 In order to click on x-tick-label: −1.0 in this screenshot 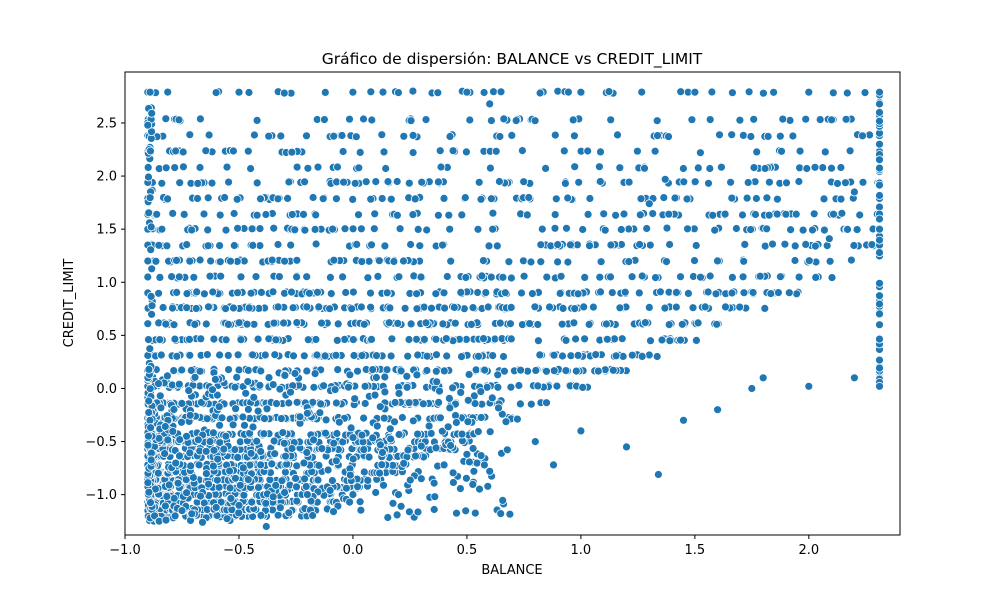, I will do `click(125, 550)`.